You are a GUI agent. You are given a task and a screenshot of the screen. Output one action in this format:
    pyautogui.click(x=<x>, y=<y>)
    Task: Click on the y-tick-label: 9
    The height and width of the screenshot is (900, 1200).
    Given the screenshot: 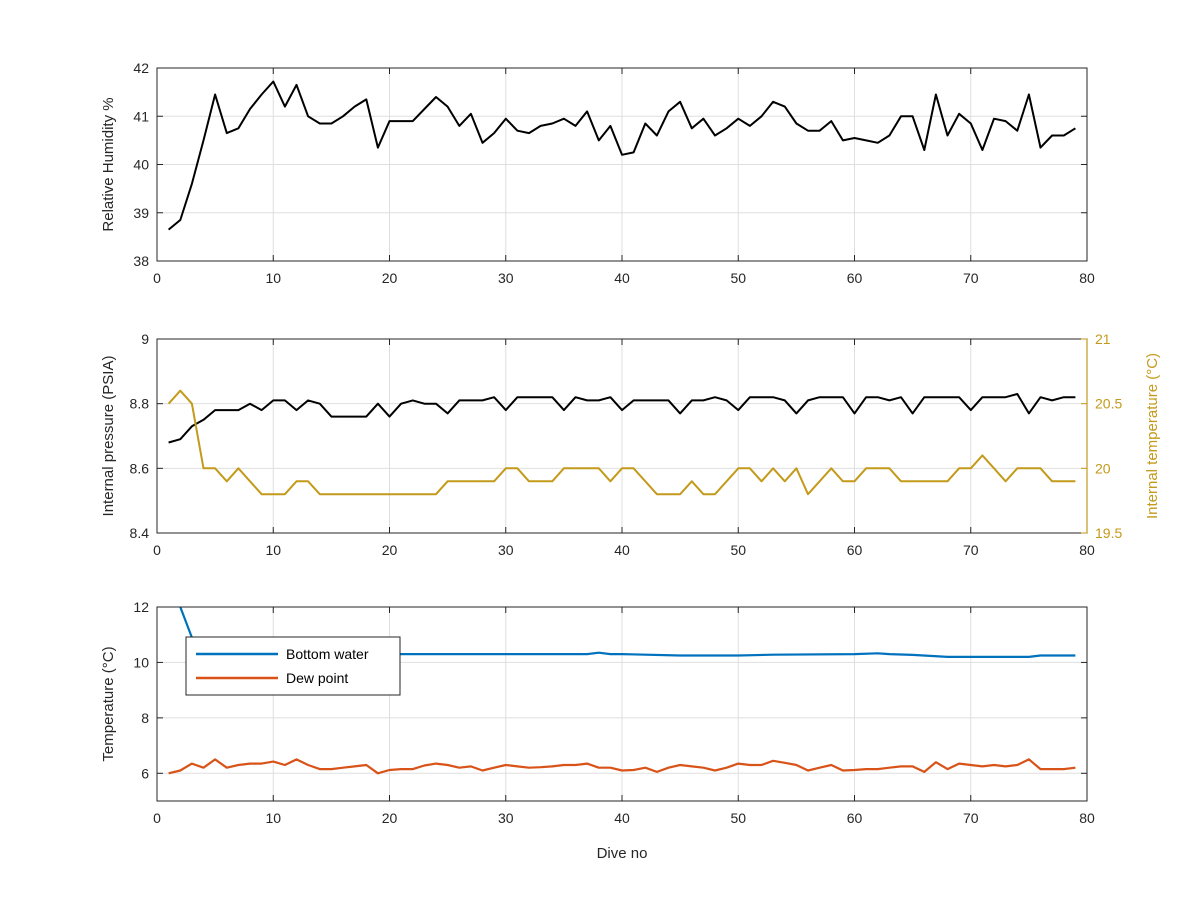 What is the action you would take?
    pyautogui.click(x=145, y=339)
    